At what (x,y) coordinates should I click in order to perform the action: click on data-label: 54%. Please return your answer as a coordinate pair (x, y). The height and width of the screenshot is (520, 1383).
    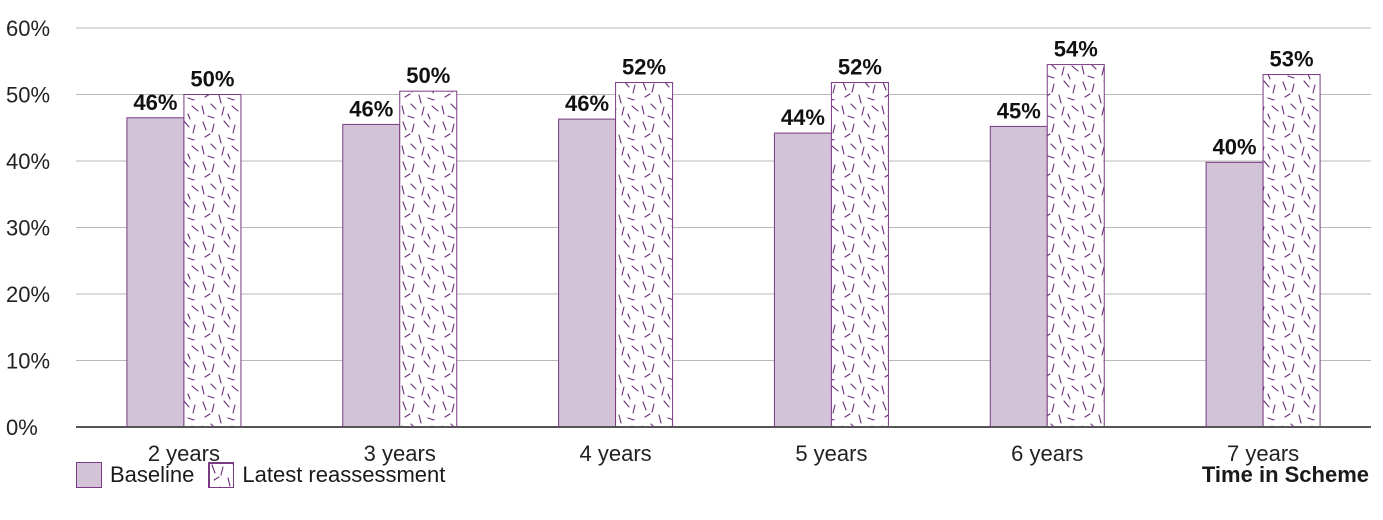
    Looking at the image, I should click on (1076, 49).